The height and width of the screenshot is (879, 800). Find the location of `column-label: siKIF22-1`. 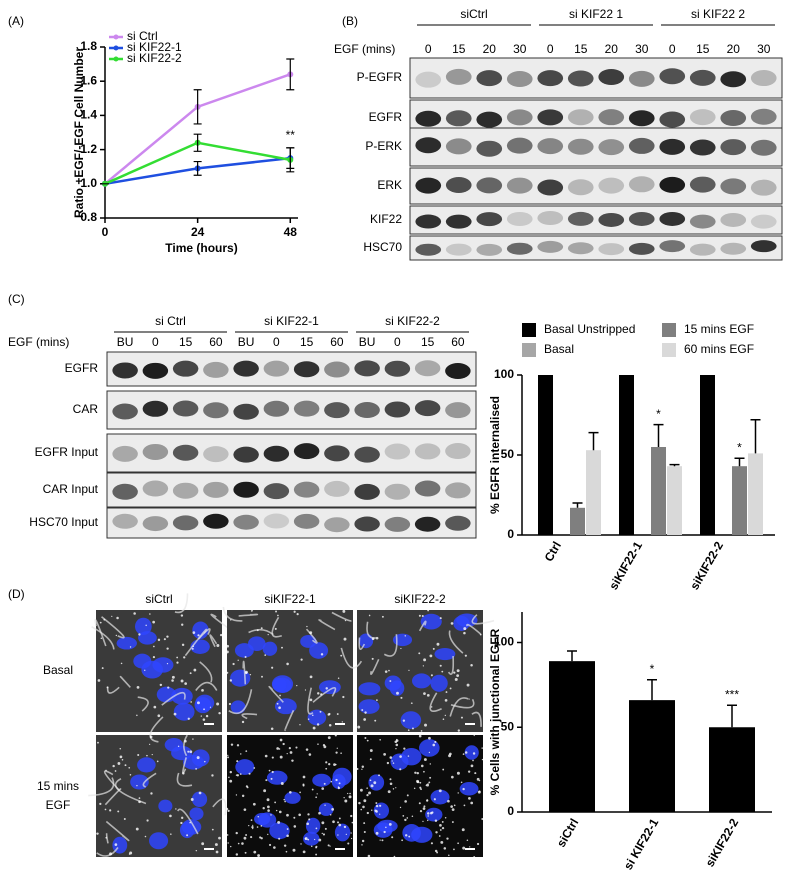

column-label: siKIF22-1 is located at coordinates (290, 599).